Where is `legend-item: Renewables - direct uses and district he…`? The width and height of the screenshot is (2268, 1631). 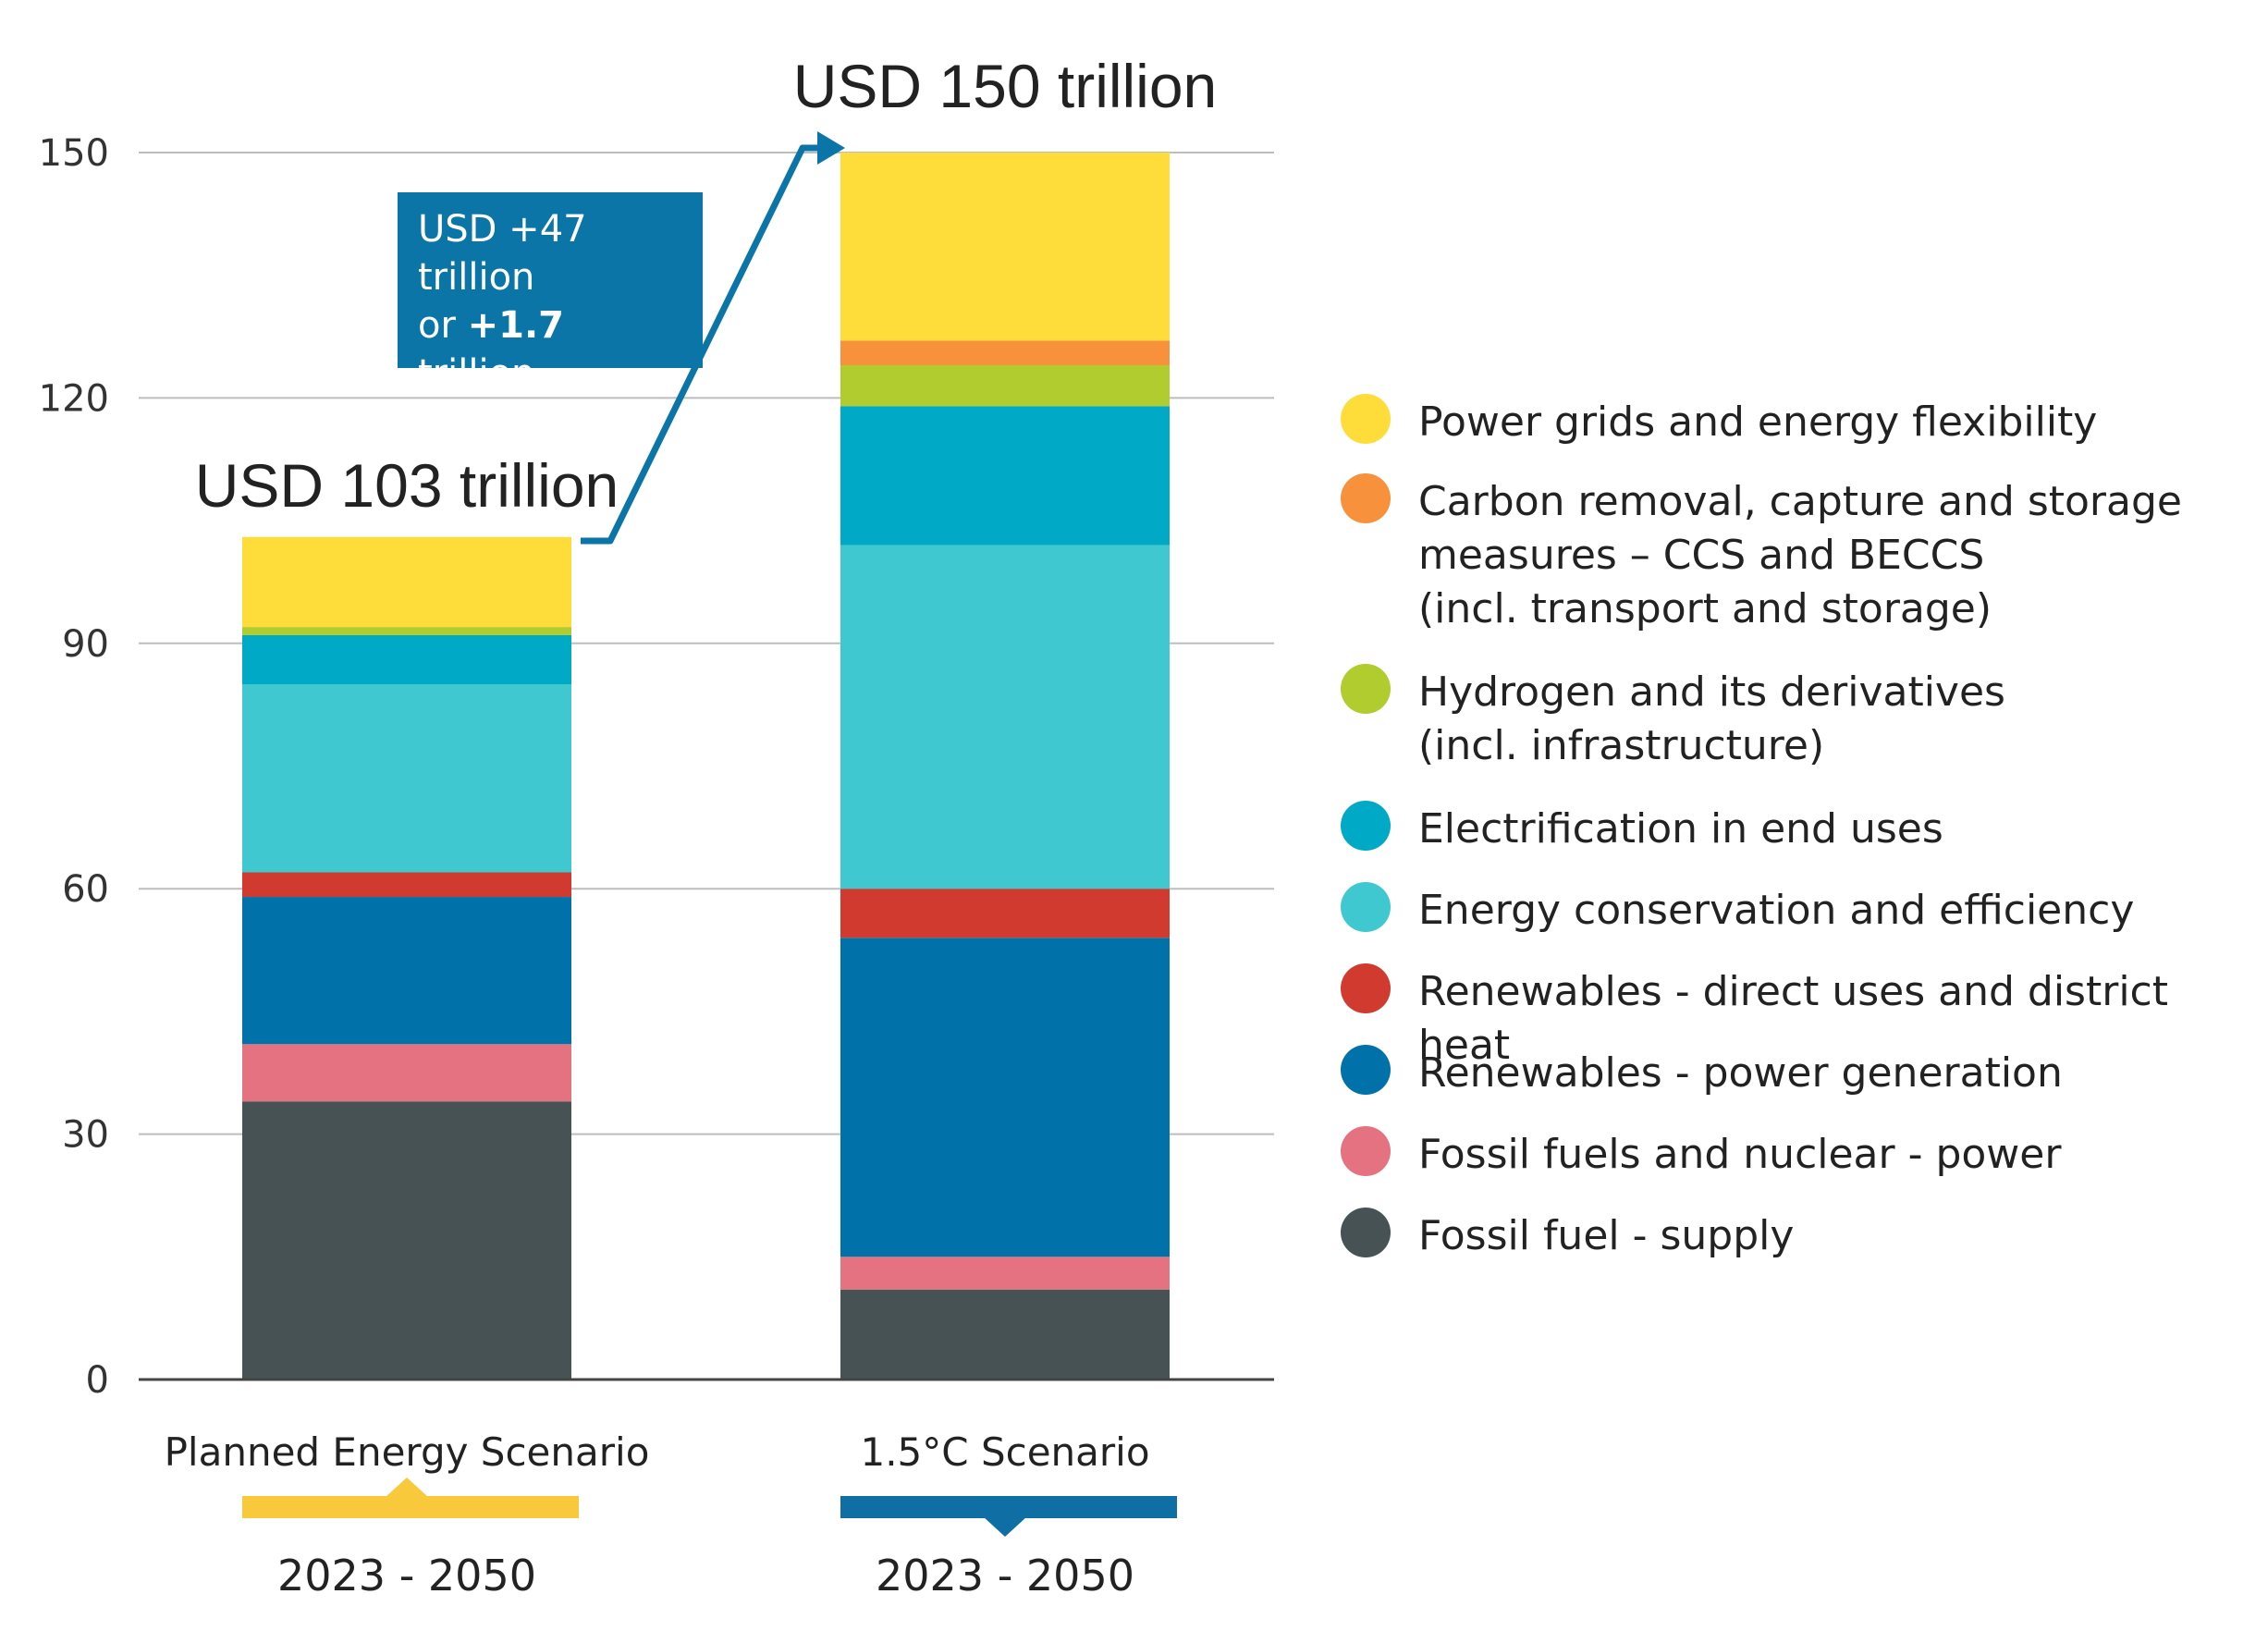 legend-item: Renewables - direct uses and district he… is located at coordinates (1798, 1018).